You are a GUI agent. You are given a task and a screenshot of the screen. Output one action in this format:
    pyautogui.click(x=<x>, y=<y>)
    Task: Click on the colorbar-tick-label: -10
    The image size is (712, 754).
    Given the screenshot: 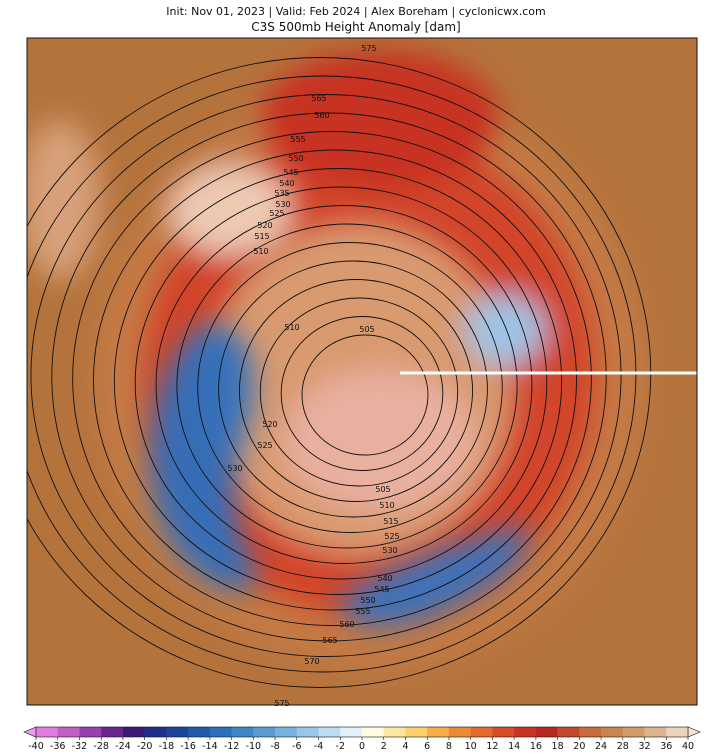 What is the action you would take?
    pyautogui.click(x=254, y=745)
    